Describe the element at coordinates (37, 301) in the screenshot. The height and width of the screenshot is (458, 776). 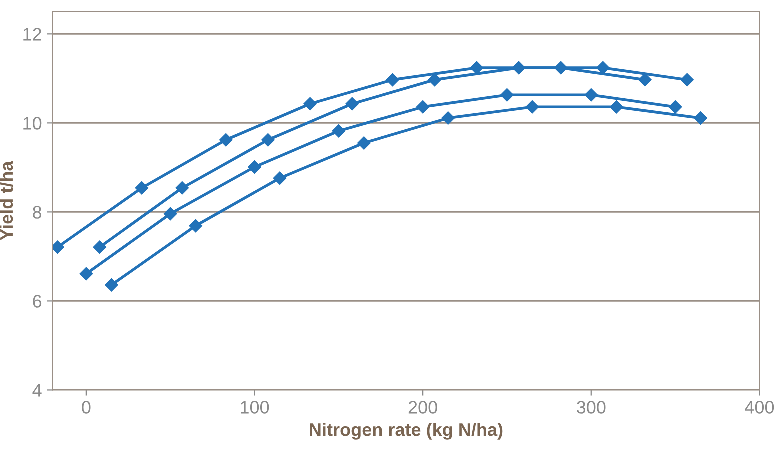
I see `y-tick-label: 6` at that location.